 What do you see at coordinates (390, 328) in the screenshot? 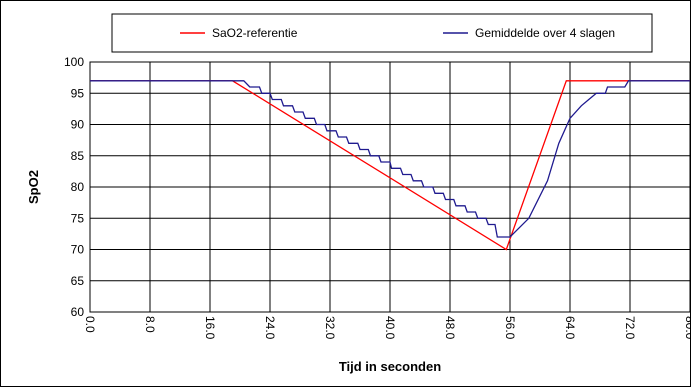
I see `x-tick-label: 40.0` at bounding box center [390, 328].